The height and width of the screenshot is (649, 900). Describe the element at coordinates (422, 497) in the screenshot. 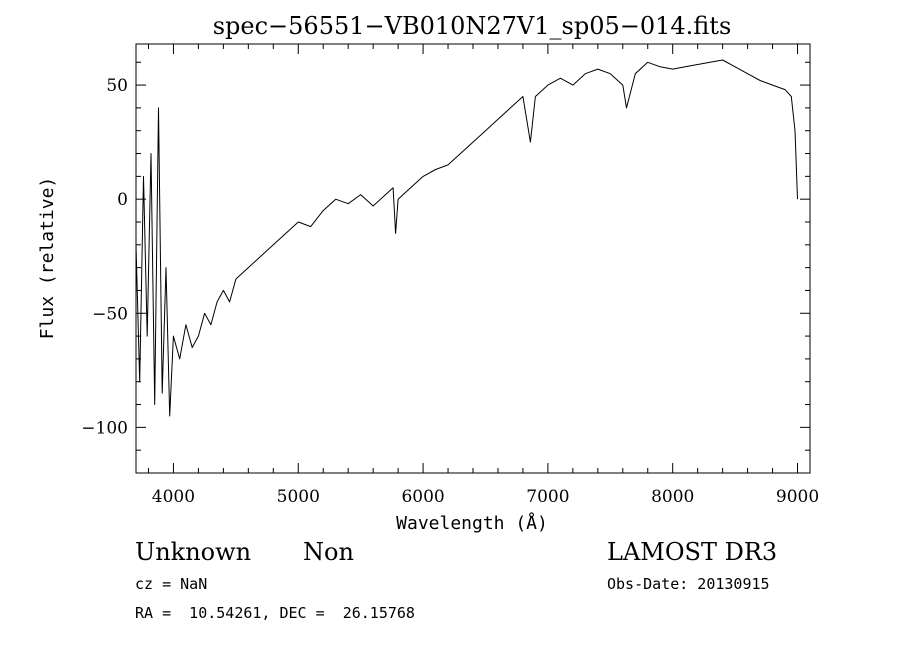

I see `x-tick-label: 6000` at that location.